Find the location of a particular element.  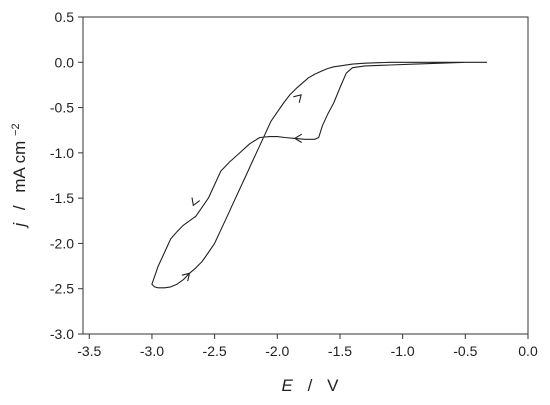

x-axis-label: E / V is located at coordinates (311, 385).